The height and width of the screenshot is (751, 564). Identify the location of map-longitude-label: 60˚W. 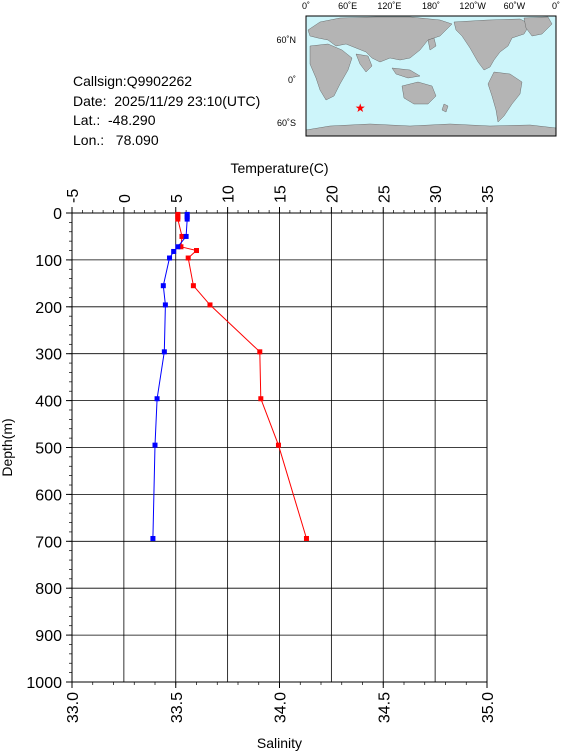
(515, 6).